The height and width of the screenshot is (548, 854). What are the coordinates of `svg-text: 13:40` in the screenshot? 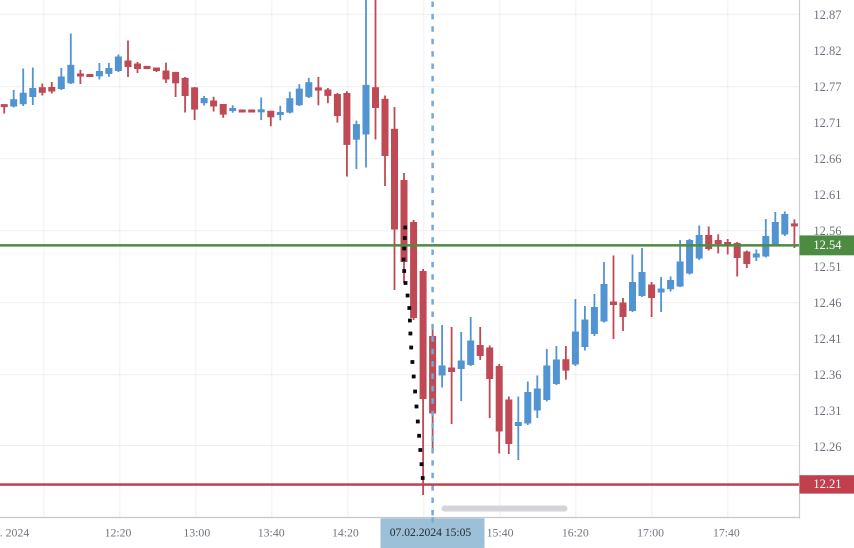 It's located at (271, 532).